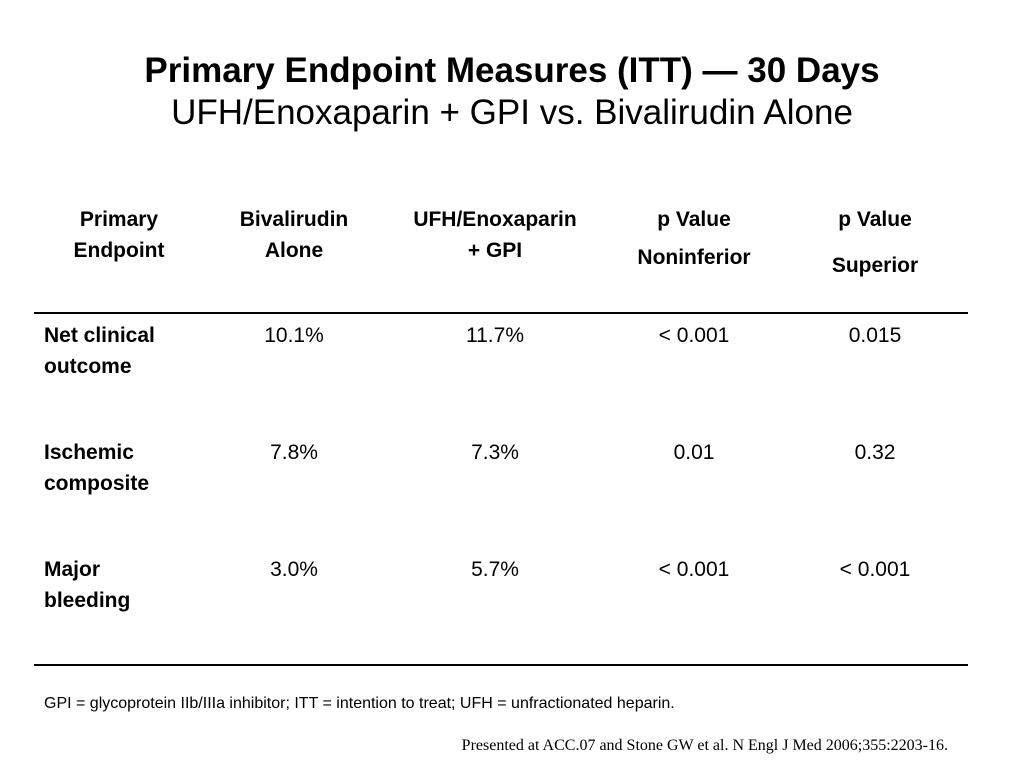 The width and height of the screenshot is (1024, 768). Describe the element at coordinates (495, 335) in the screenshot. I see `cell-value: 11.7%` at that location.